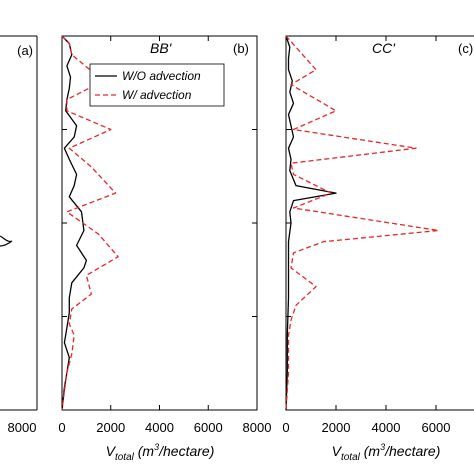  Describe the element at coordinates (19, 235) in the screenshot. I see `panel-a: (a) 8000` at that location.